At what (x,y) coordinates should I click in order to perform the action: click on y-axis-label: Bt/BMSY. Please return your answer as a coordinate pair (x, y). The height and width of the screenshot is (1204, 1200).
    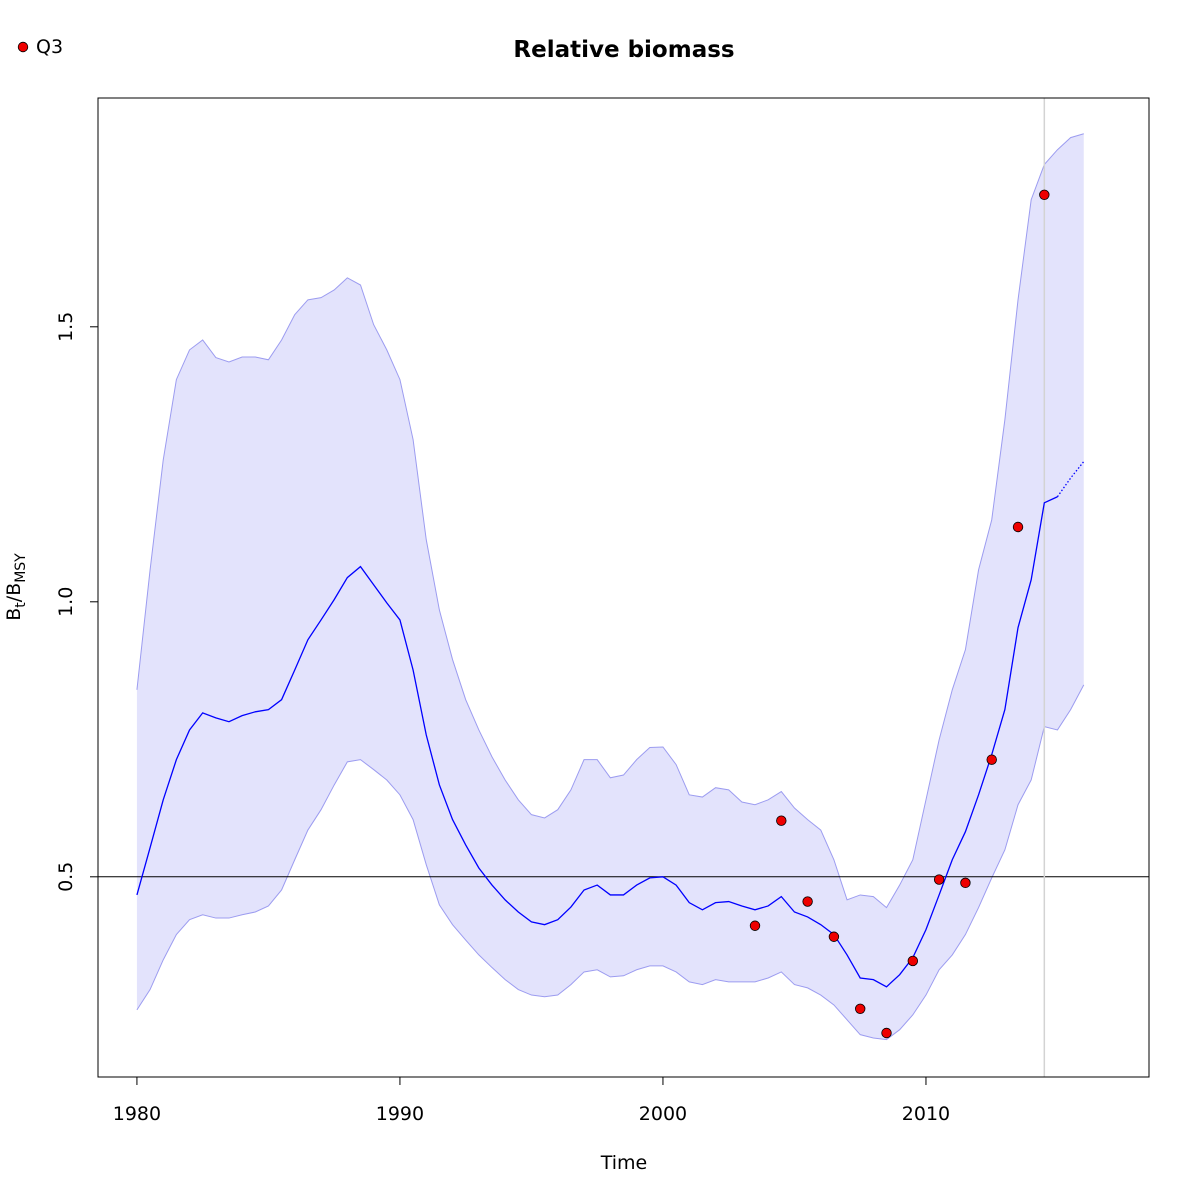
    Looking at the image, I should click on (16, 587).